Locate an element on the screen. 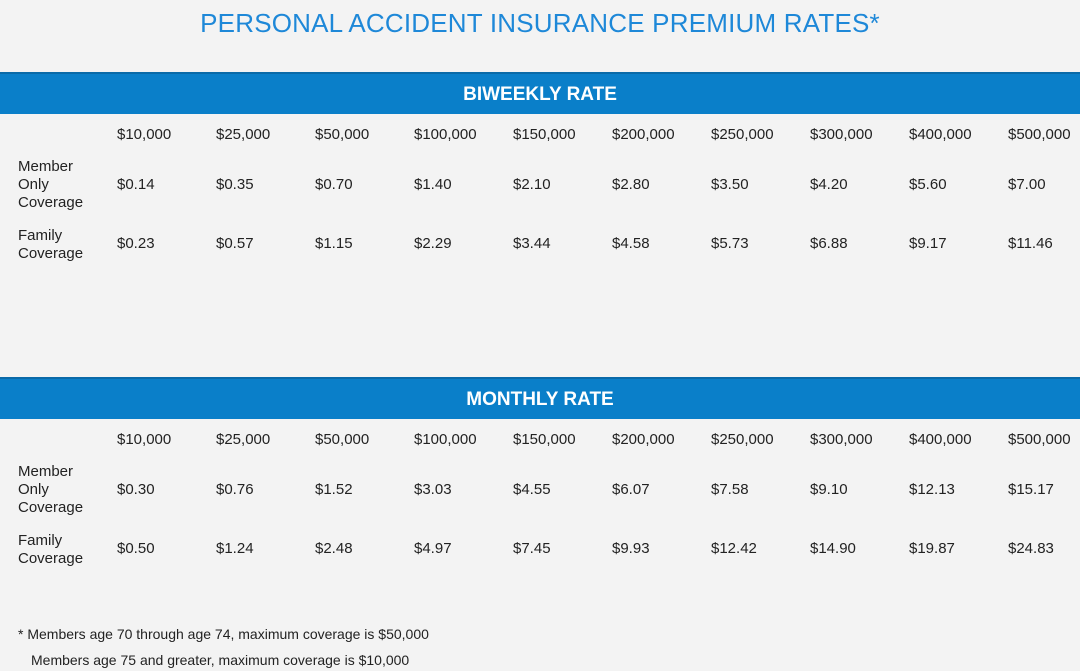 This screenshot has height=671, width=1080. biweekly-column-header: $200,000 is located at coordinates (643, 134).